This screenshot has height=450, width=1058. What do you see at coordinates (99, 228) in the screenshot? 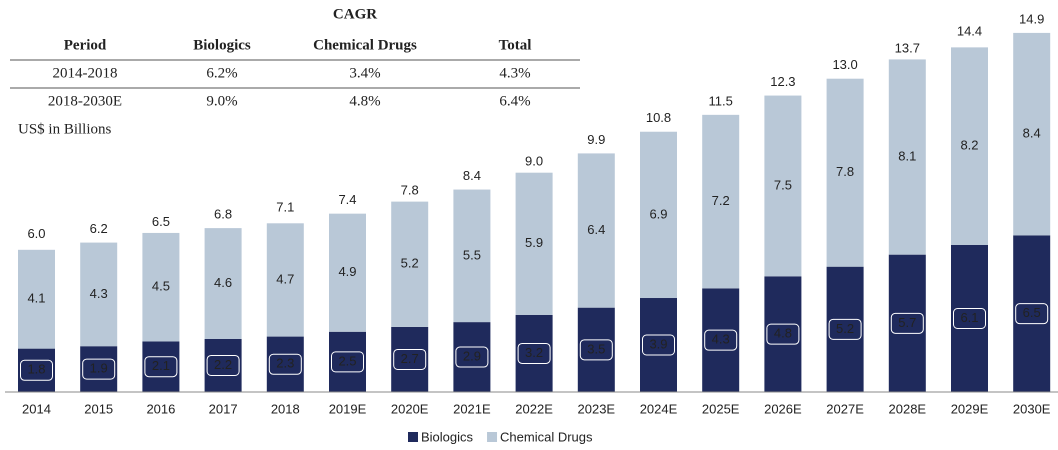
I see `total-label: 6.2` at bounding box center [99, 228].